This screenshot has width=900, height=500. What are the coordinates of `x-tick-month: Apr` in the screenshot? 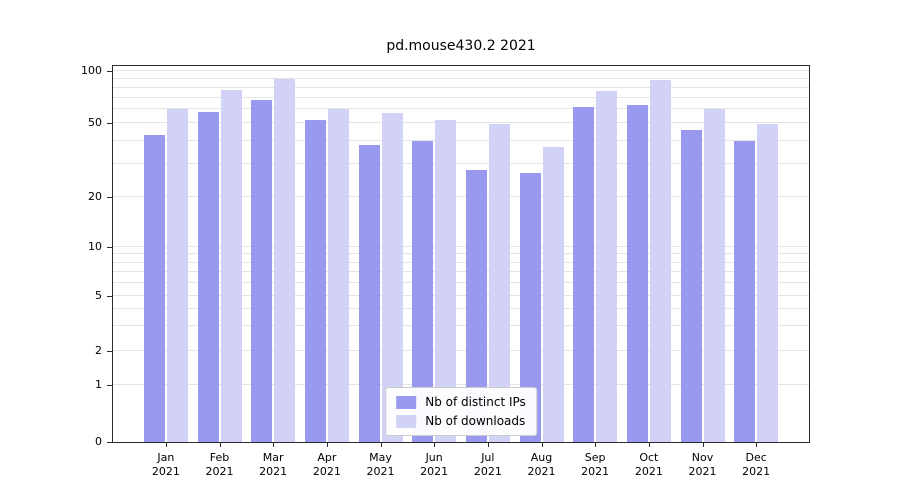 It's located at (327, 457).